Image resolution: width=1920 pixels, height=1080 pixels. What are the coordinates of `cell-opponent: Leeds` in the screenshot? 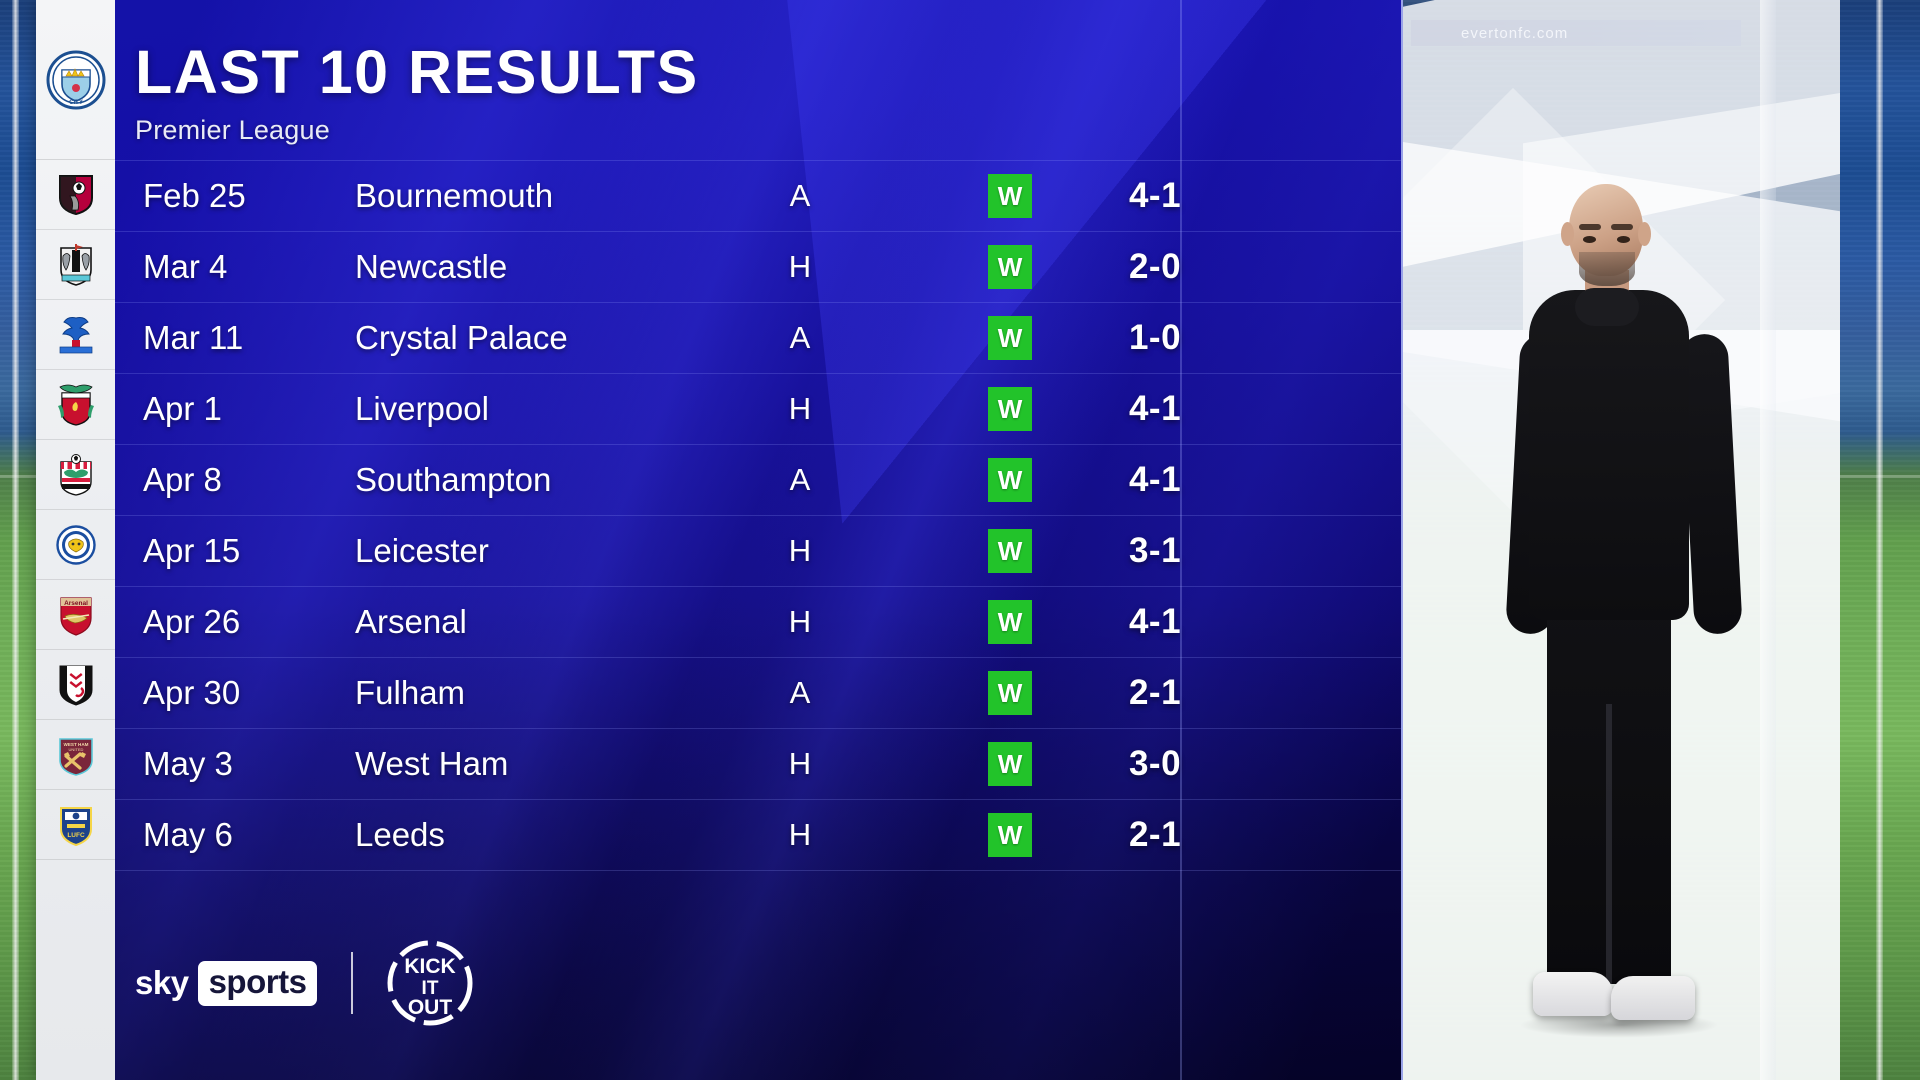 It's located at (400, 834).